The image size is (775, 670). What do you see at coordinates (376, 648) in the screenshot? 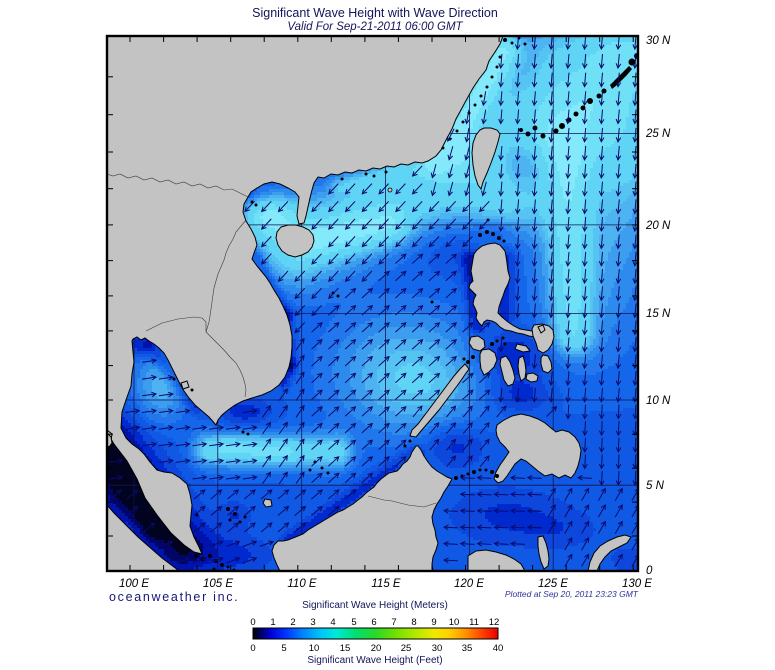
I see `svg-text: 20` at bounding box center [376, 648].